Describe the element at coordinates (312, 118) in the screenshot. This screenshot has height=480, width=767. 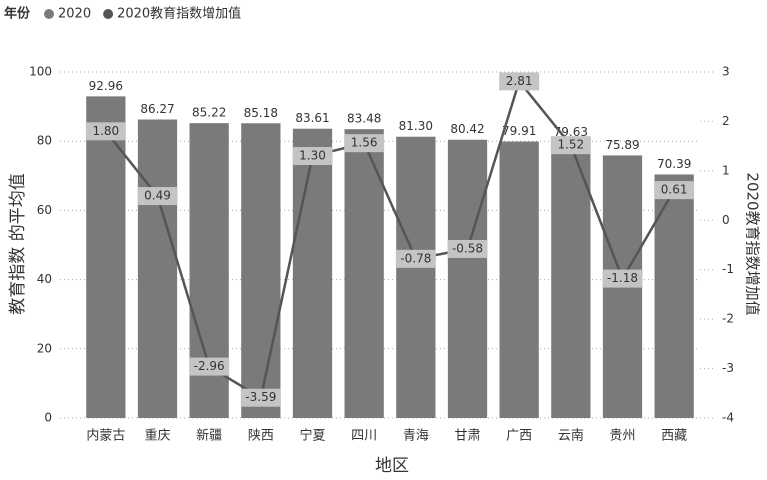
I see `bar-value-label: 83.61` at that location.